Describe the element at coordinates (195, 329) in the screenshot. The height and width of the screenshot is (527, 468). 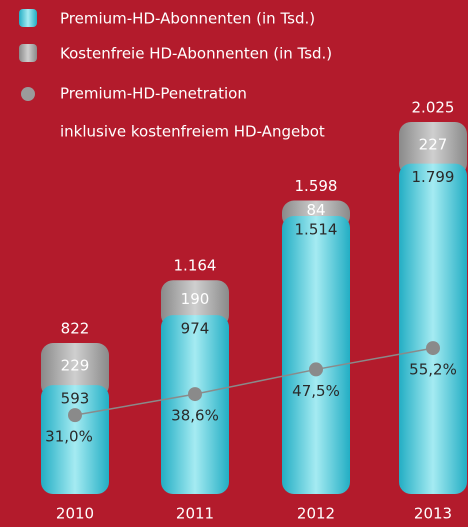
I see `value-label: 974` at that location.